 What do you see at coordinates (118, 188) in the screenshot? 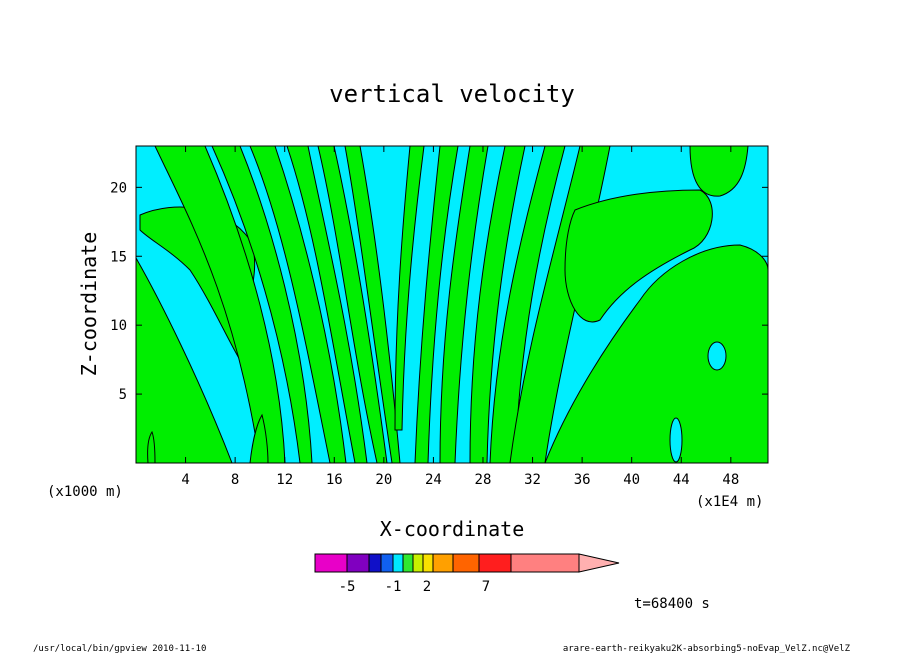
I see `y-tick-label: 20` at bounding box center [118, 188].